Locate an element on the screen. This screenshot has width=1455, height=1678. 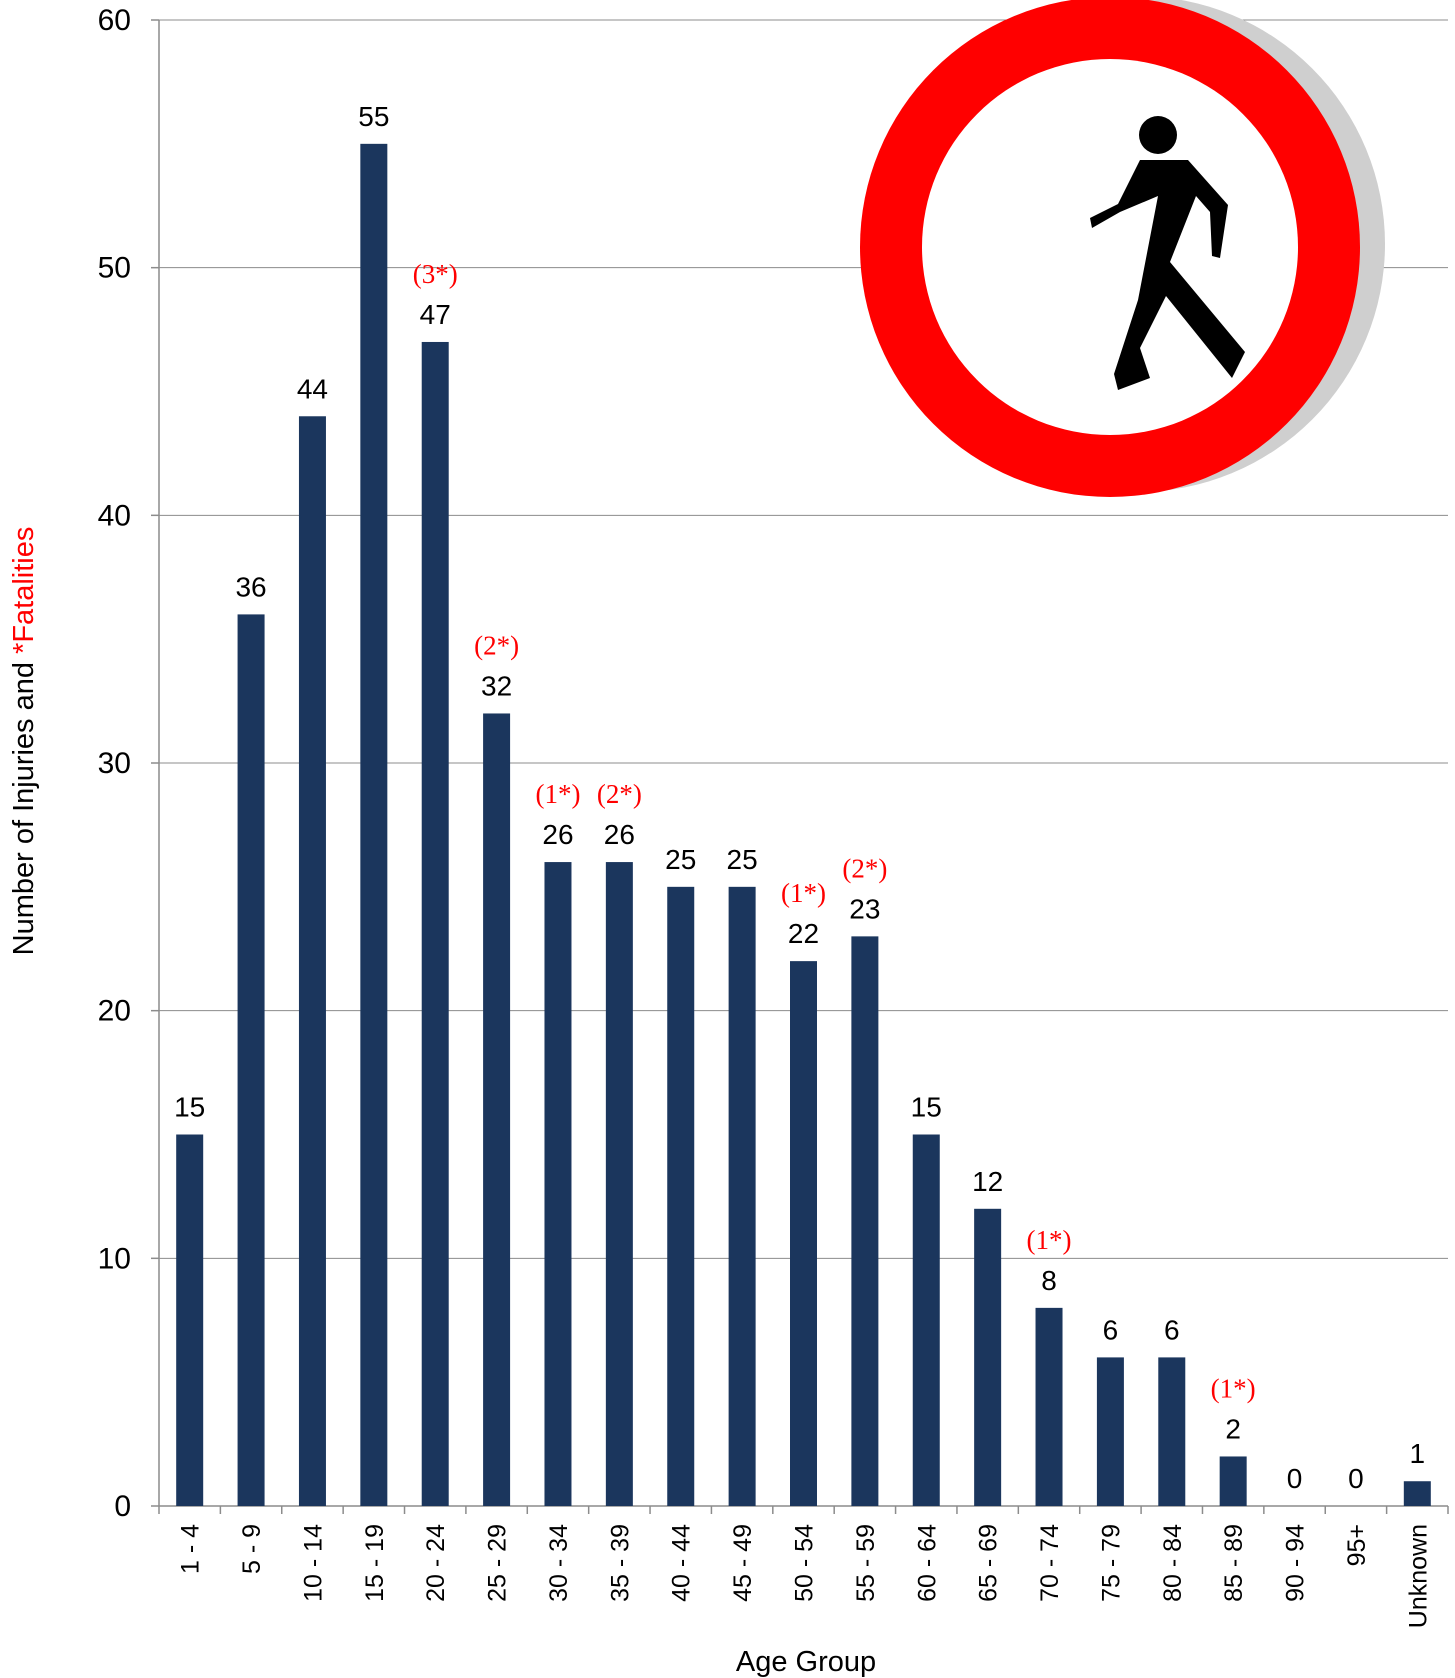
y-axis-title-fatalities: *Fatalities is located at coordinates (24, 590).